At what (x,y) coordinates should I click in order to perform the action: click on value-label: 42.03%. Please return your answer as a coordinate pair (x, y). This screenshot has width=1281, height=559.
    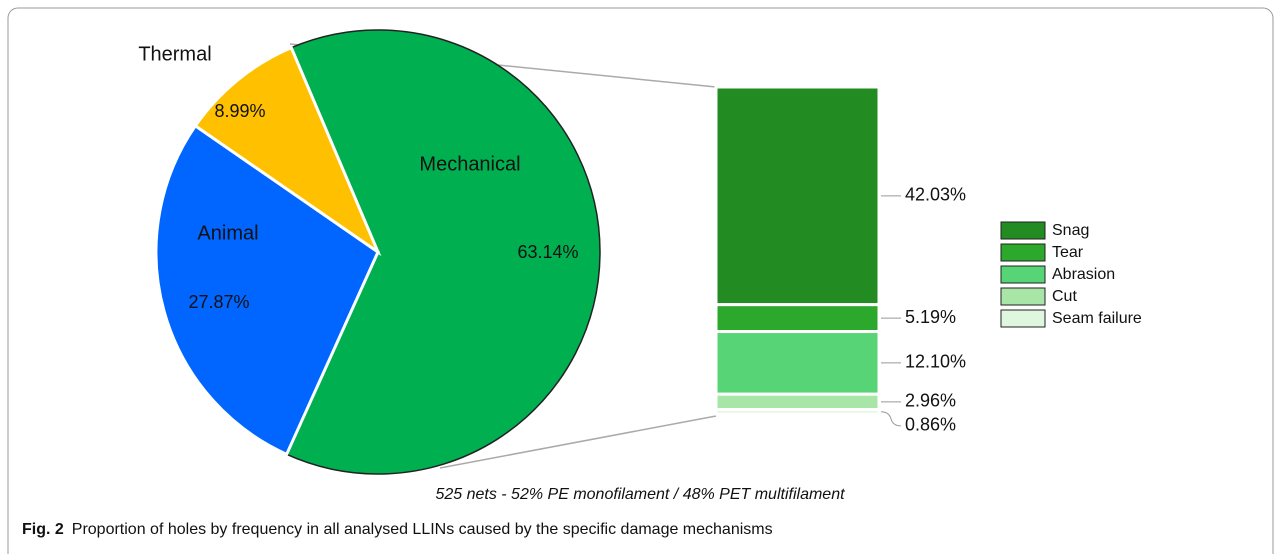
    Looking at the image, I should click on (935, 195).